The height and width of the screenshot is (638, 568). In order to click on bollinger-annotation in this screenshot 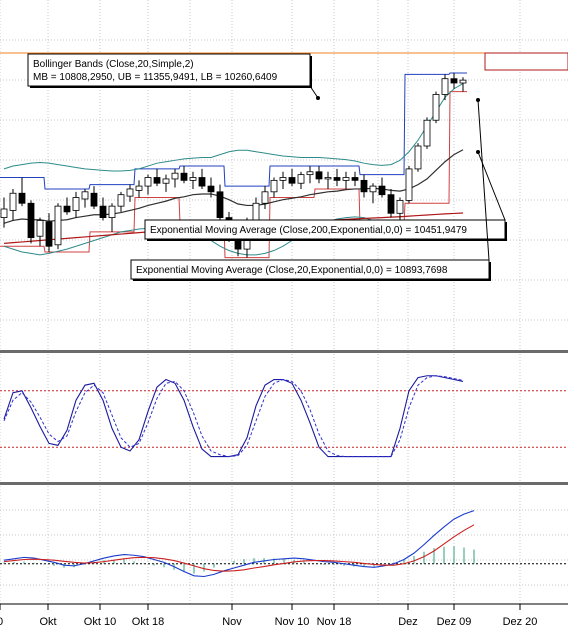, I will do `click(169, 70)`.